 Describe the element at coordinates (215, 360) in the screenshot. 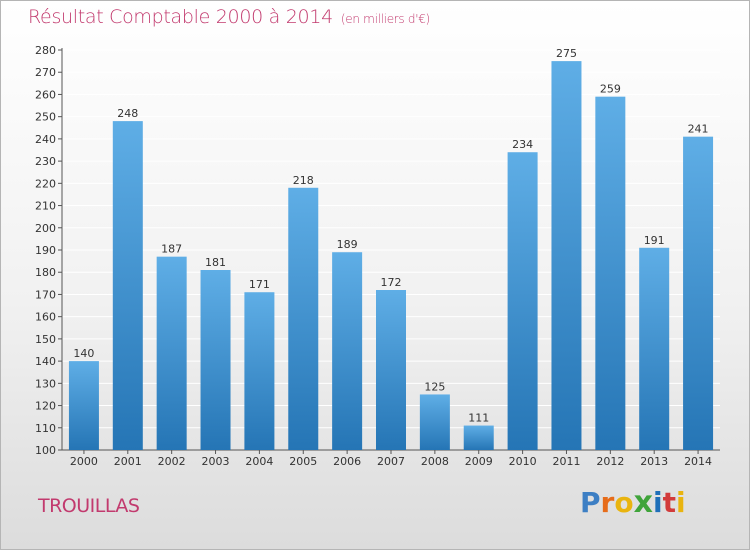

I see `bar-2003` at that location.